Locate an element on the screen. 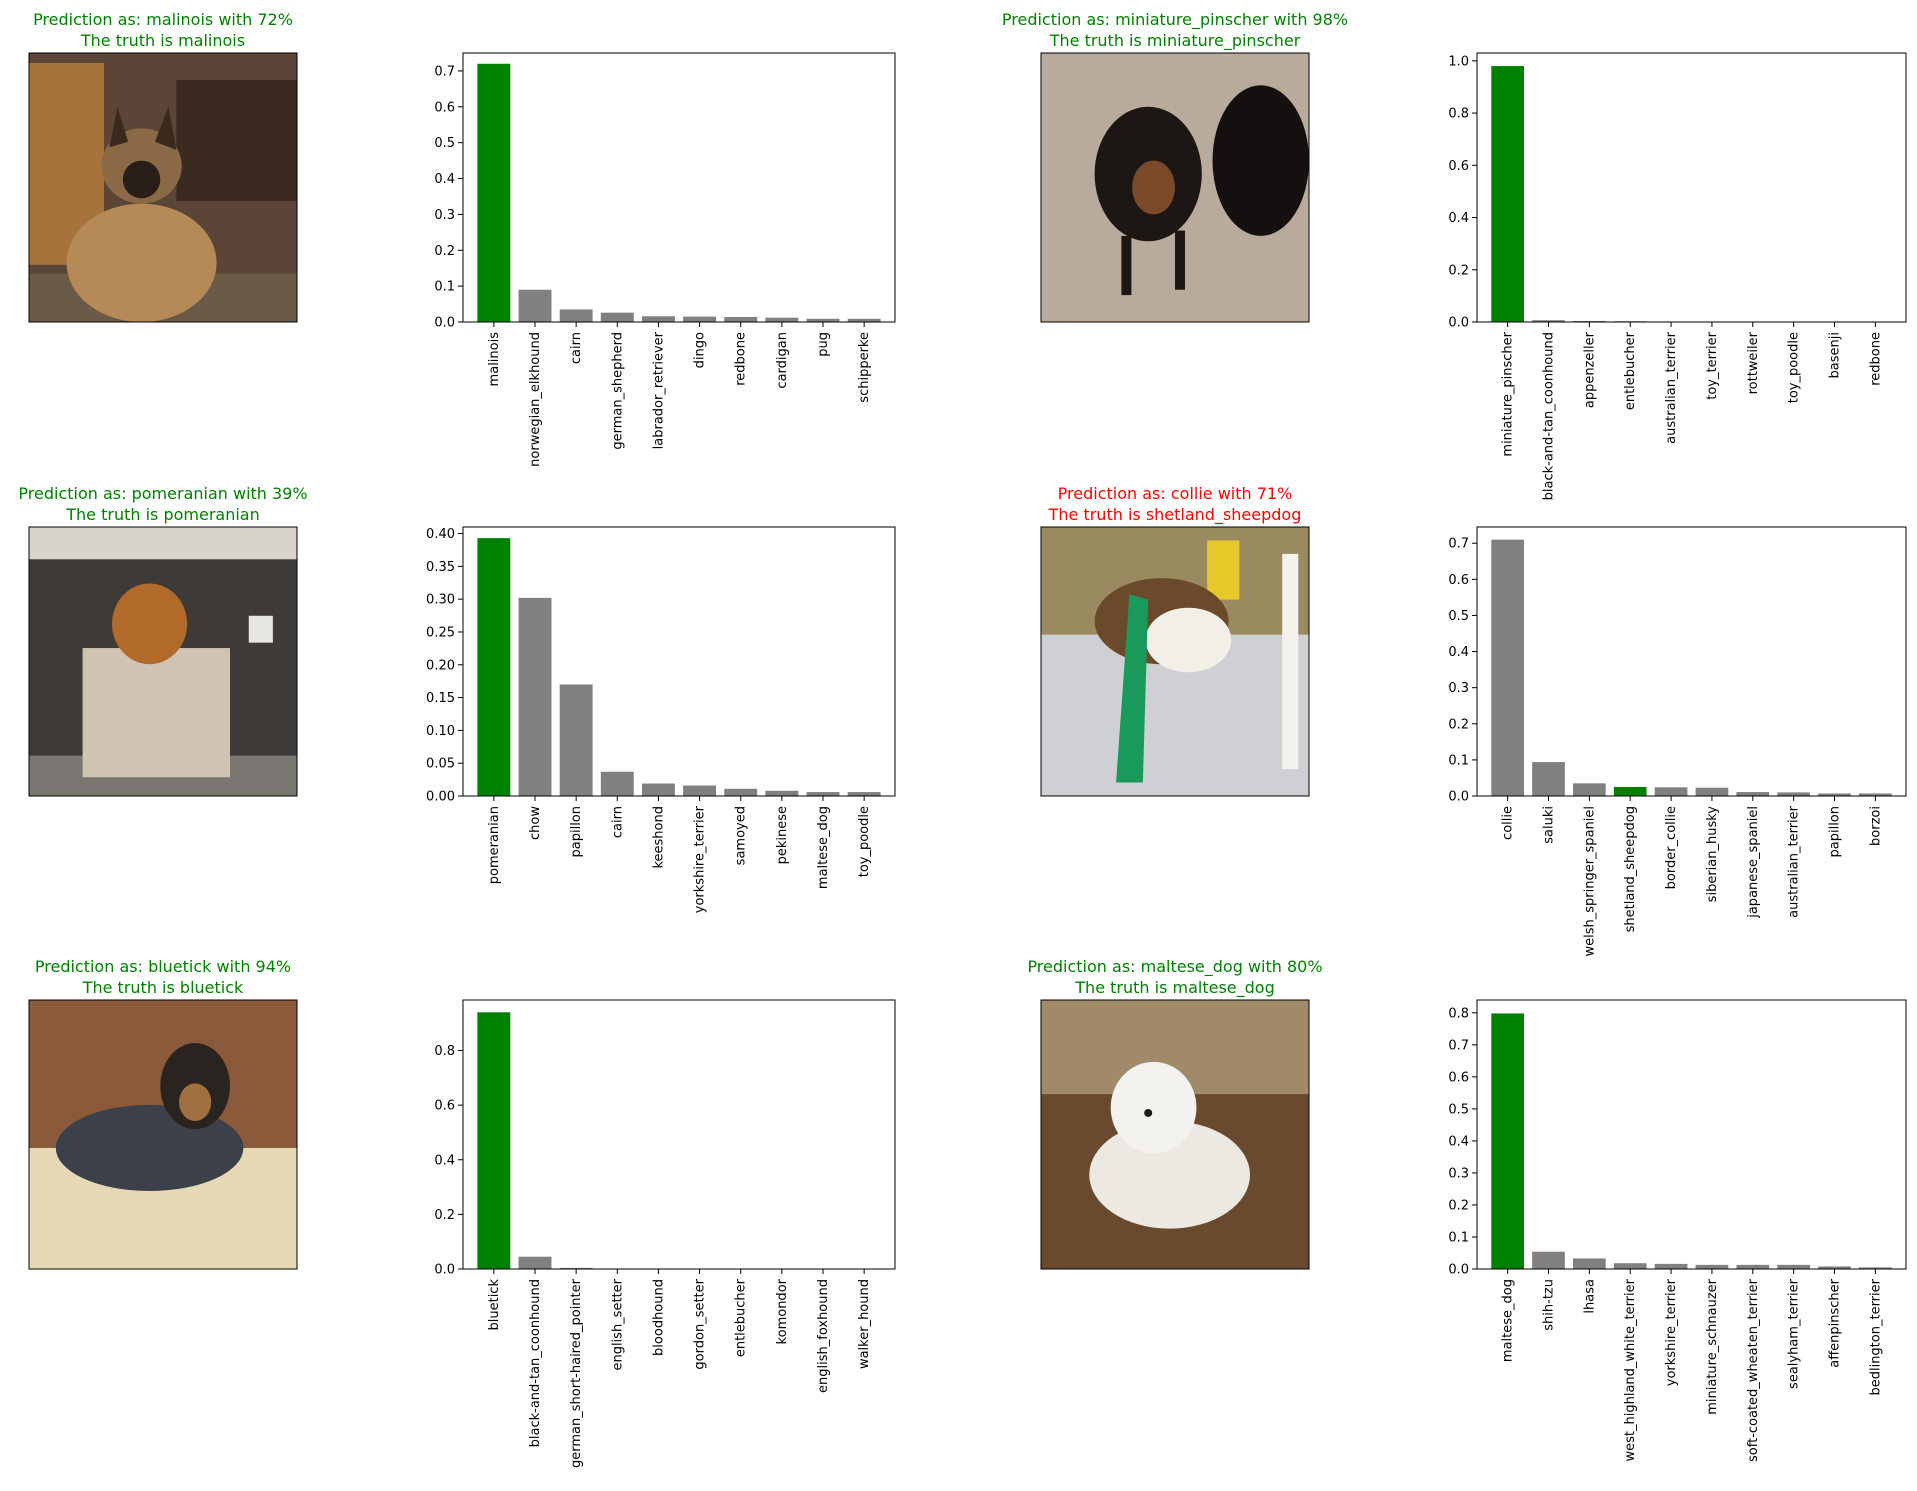 Image resolution: width=1917 pixels, height=1491 pixels. y-tick-label: 0.05 is located at coordinates (440, 764).